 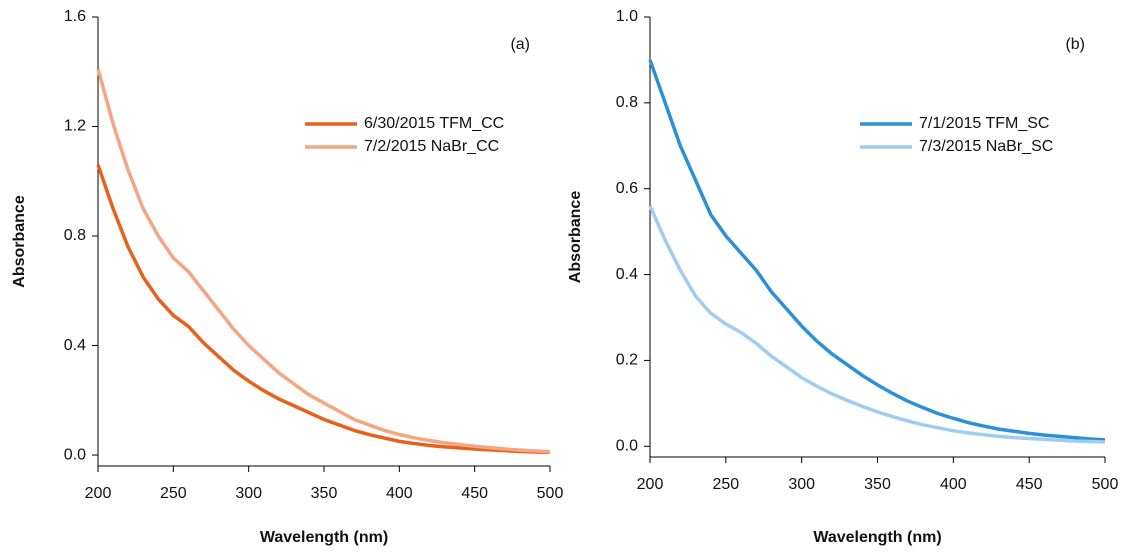 What do you see at coordinates (984, 123) in the screenshot?
I see `legend-label: 7/1/2015 TFM_SC` at bounding box center [984, 123].